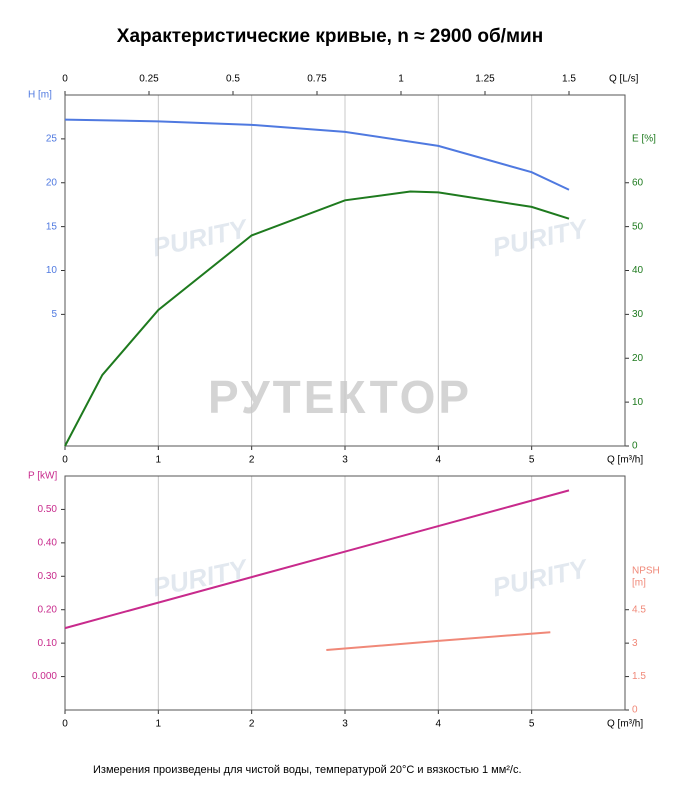 The width and height of the screenshot is (687, 805). What do you see at coordinates (638, 314) in the screenshot?
I see `y2-tick-label: 30` at bounding box center [638, 314].